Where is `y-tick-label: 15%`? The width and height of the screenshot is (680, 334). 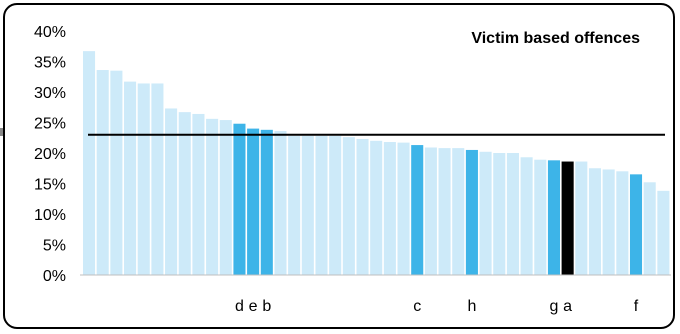 y-tick-label: 15% is located at coordinates (50, 185).